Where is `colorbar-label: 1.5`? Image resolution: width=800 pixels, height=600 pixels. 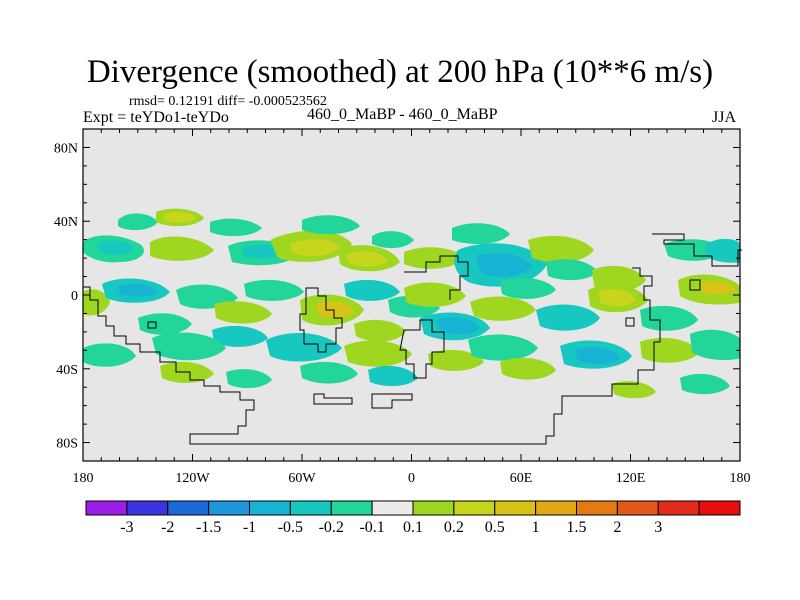
colorbar-label: 1.5 is located at coordinates (577, 527).